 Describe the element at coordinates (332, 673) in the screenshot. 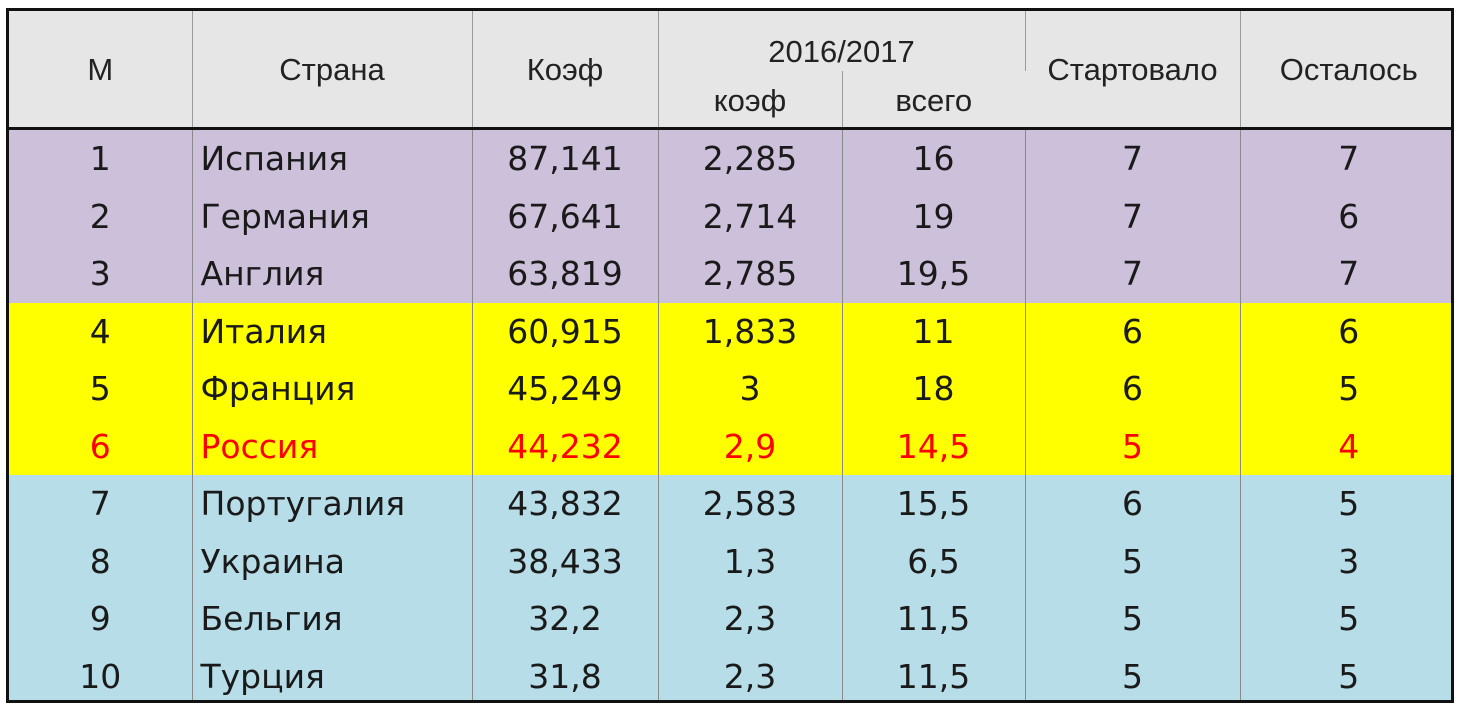

I see `cell-country: Турция` at that location.